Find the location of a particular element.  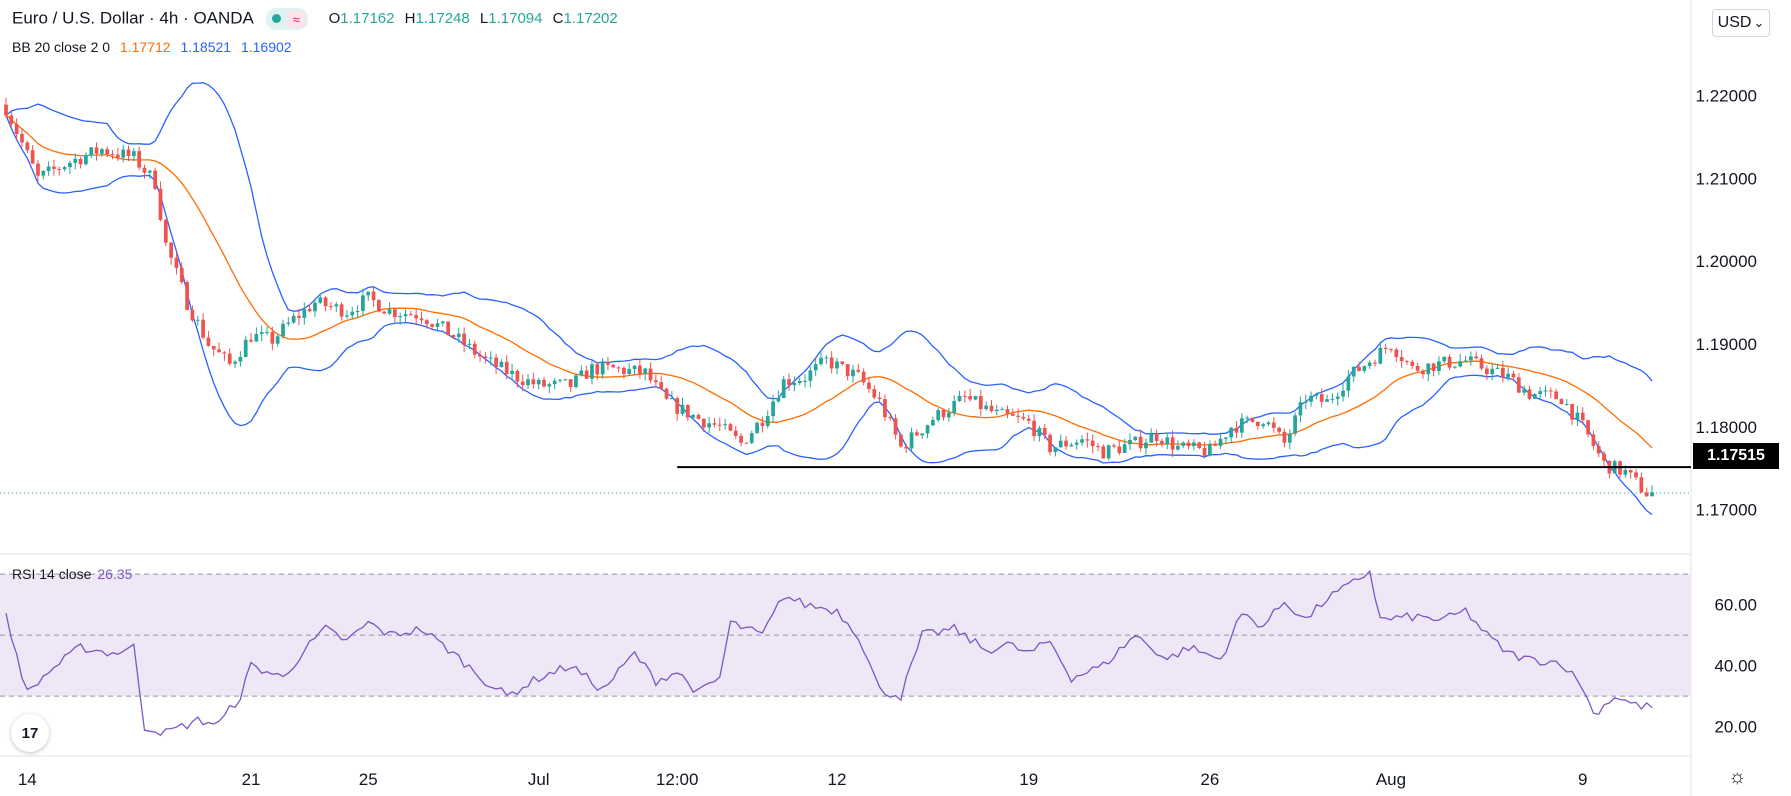

market-status-pill: ≈ is located at coordinates (286, 19).